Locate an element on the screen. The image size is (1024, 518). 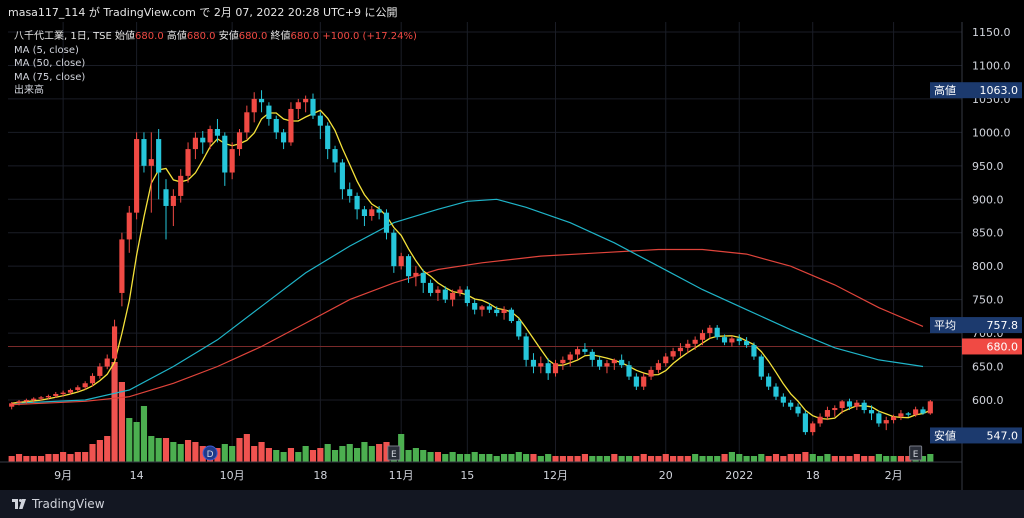
legend-change: +100.0 (+17.24%) is located at coordinates (369, 36).